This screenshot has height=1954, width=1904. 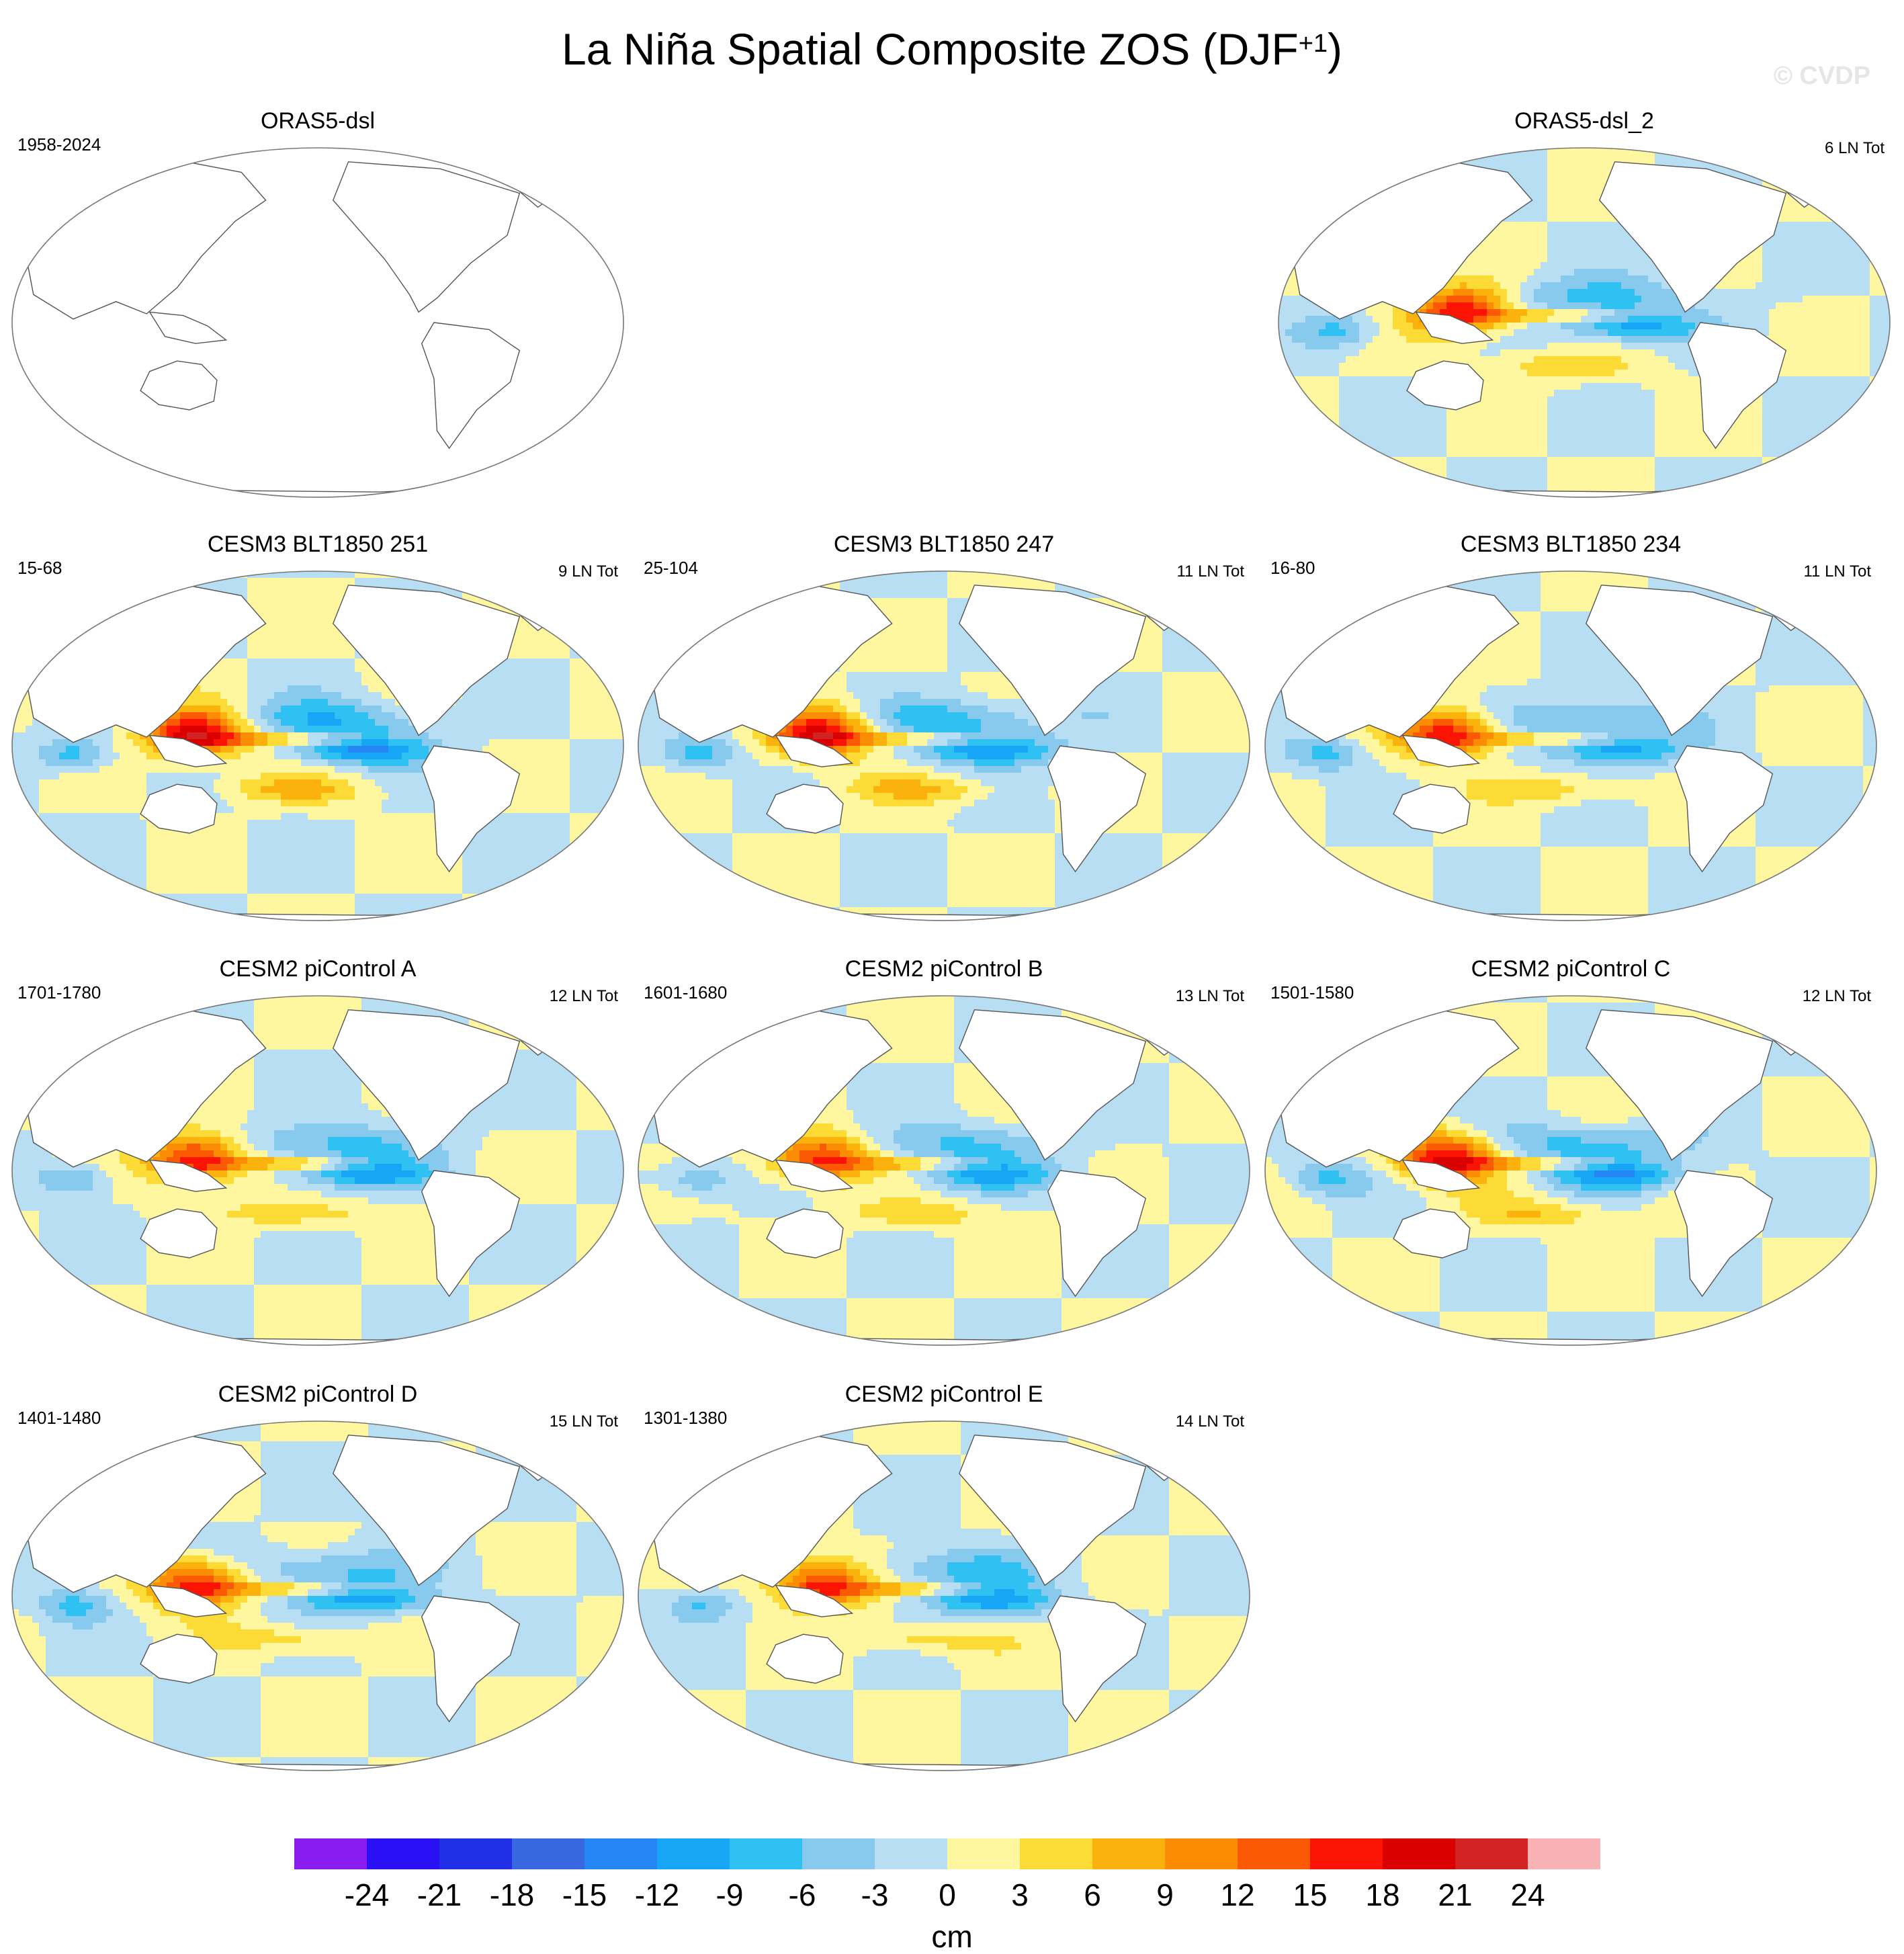 What do you see at coordinates (188, 327) in the screenshot?
I see `continent-maritime` at bounding box center [188, 327].